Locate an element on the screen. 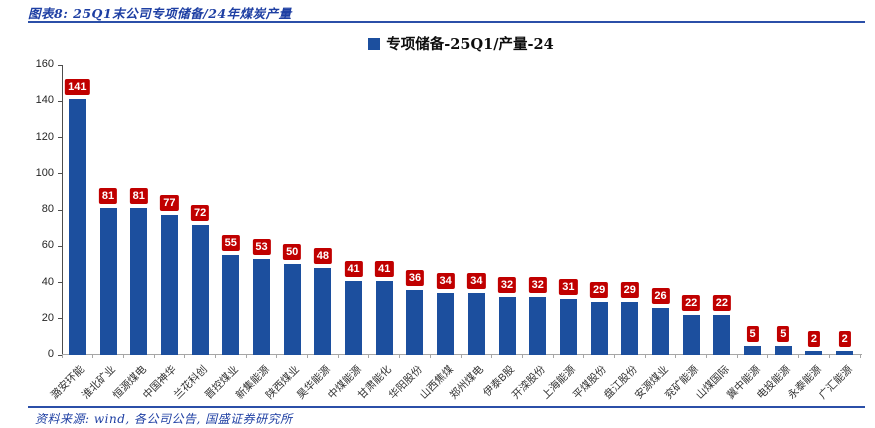 This screenshot has height=428, width=875. bar-value-label: 26 is located at coordinates (660, 295).